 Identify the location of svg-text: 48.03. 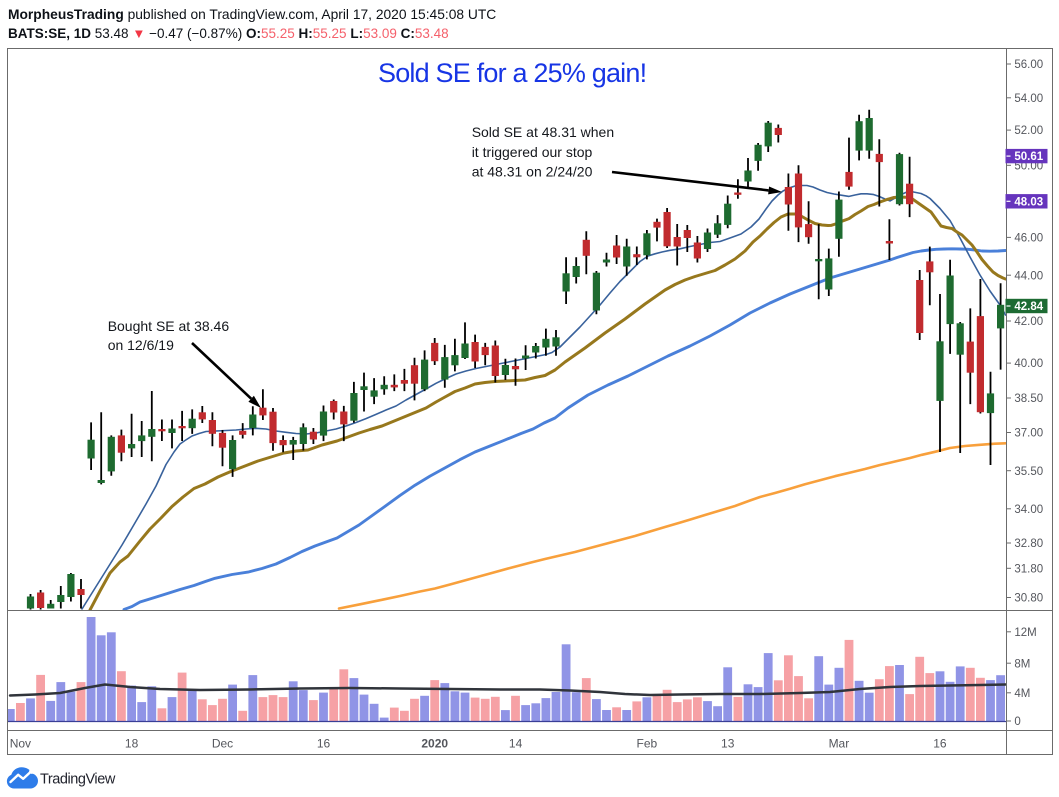
(1028, 202).